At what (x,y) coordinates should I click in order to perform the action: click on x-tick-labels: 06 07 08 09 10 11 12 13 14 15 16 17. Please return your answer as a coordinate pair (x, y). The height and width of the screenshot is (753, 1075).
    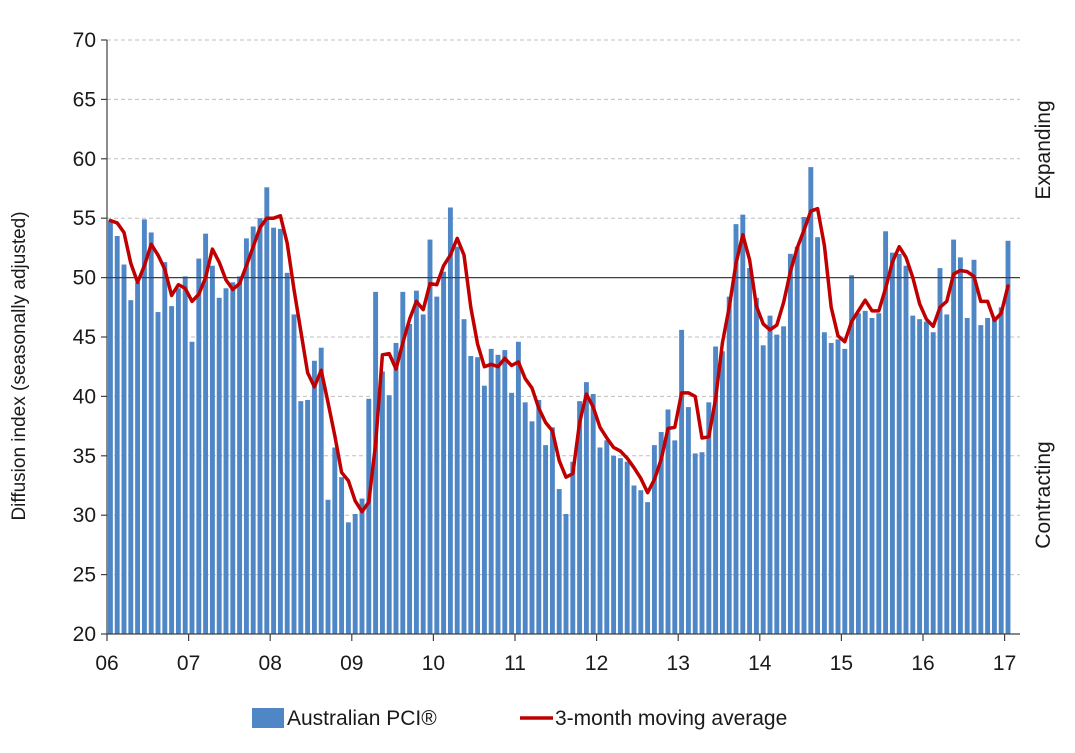
    Looking at the image, I should click on (555, 654).